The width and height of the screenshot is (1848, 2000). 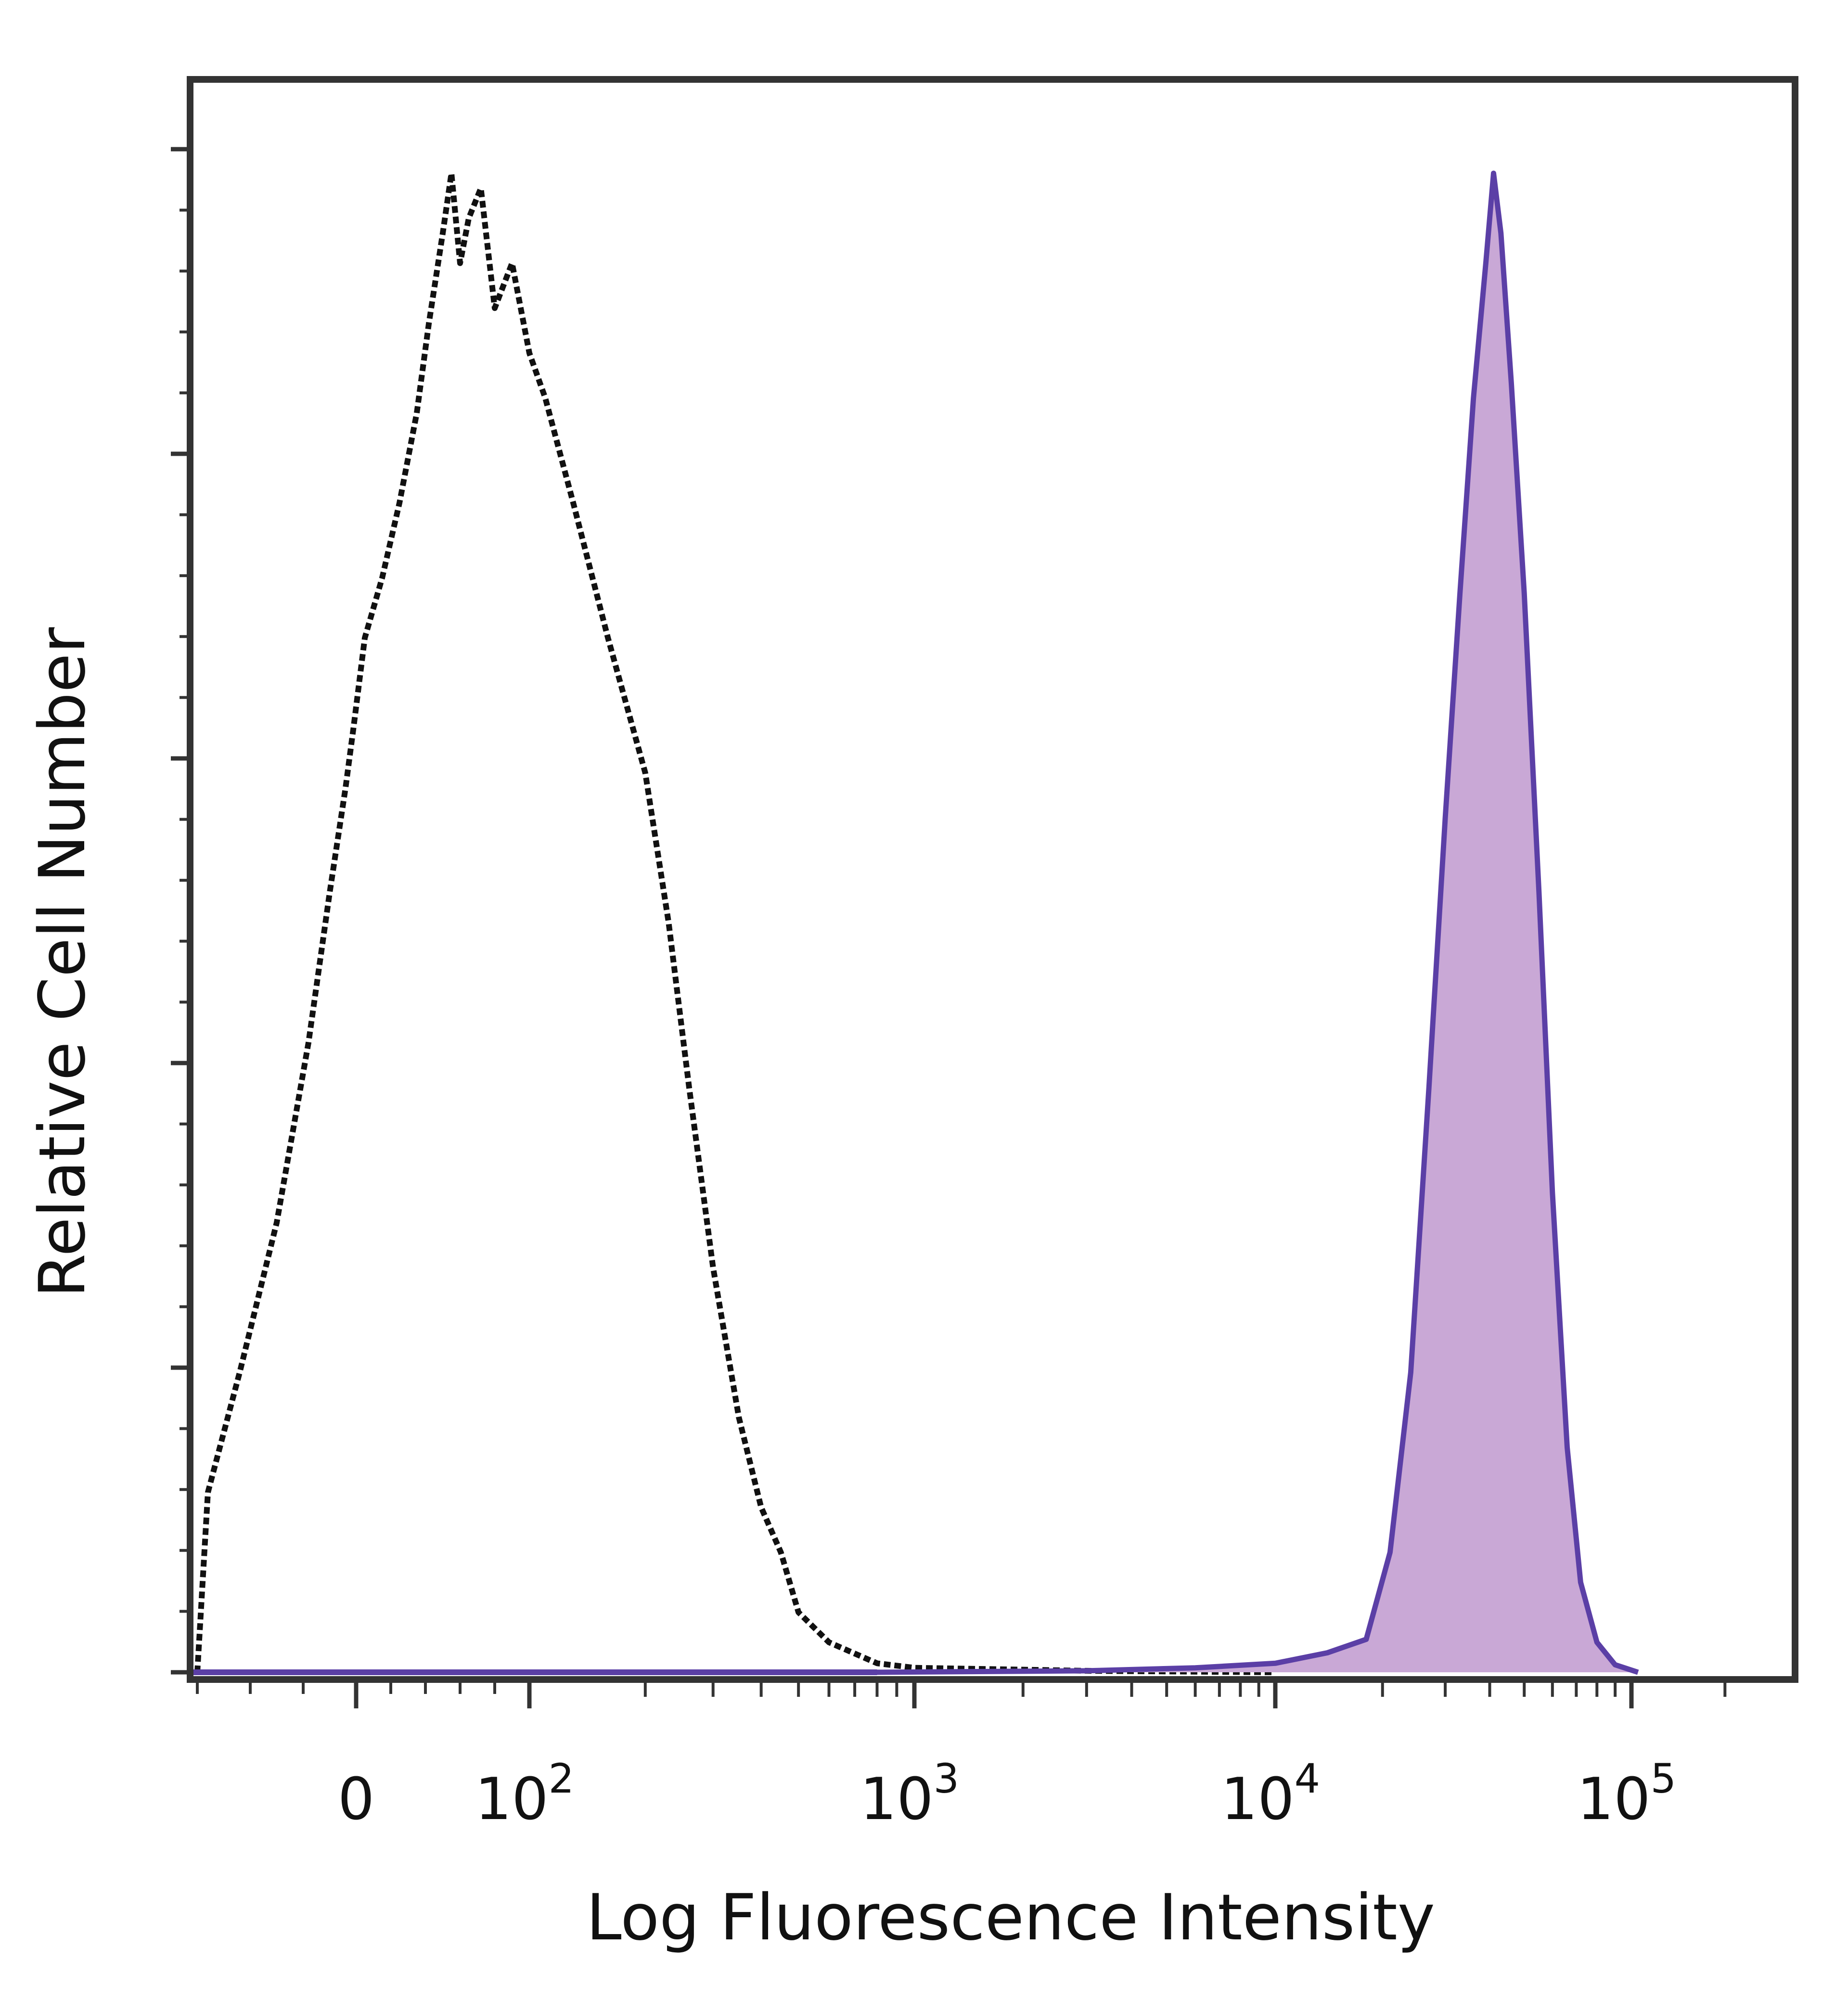 I want to click on x-axis-label: Log Fluorescence Intensity, so click(x=1010, y=1918).